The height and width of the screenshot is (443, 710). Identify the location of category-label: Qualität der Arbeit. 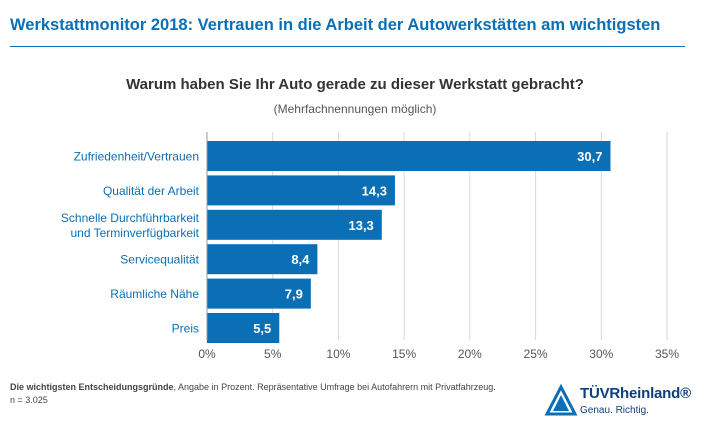
(151, 191).